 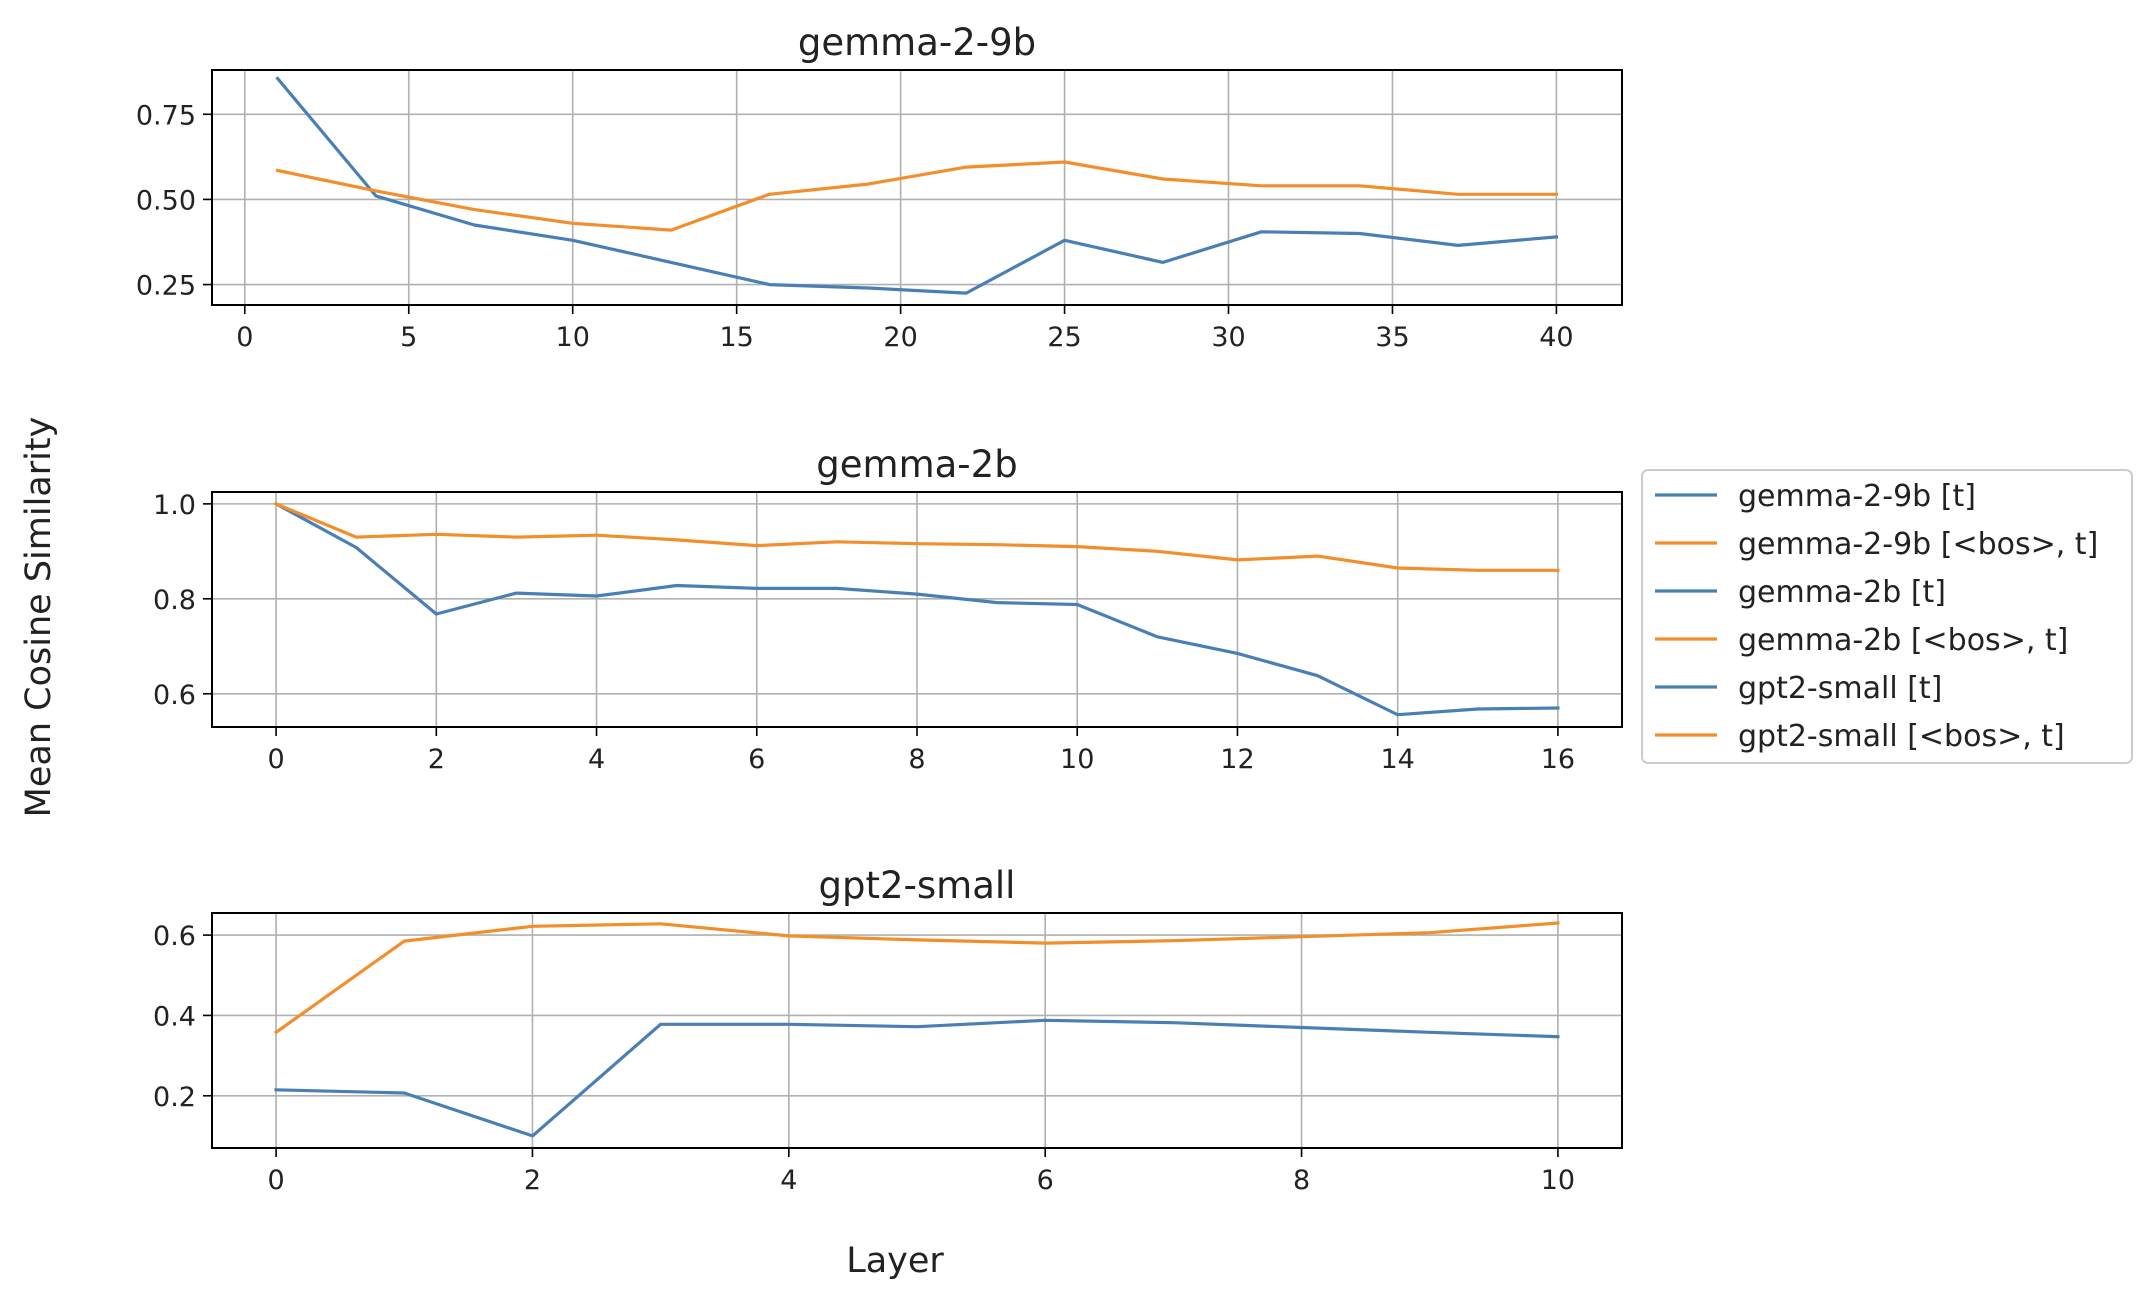 What do you see at coordinates (900, 337) in the screenshot?
I see `x-tick-label: 20` at bounding box center [900, 337].